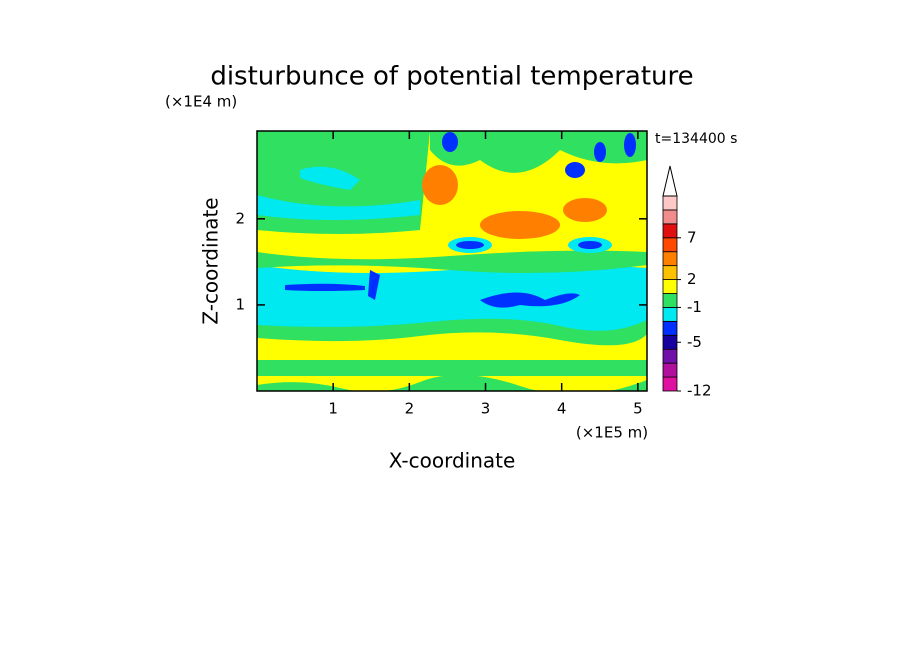  Describe the element at coordinates (333, 409) in the screenshot. I see `x-tick-label: 1` at that location.